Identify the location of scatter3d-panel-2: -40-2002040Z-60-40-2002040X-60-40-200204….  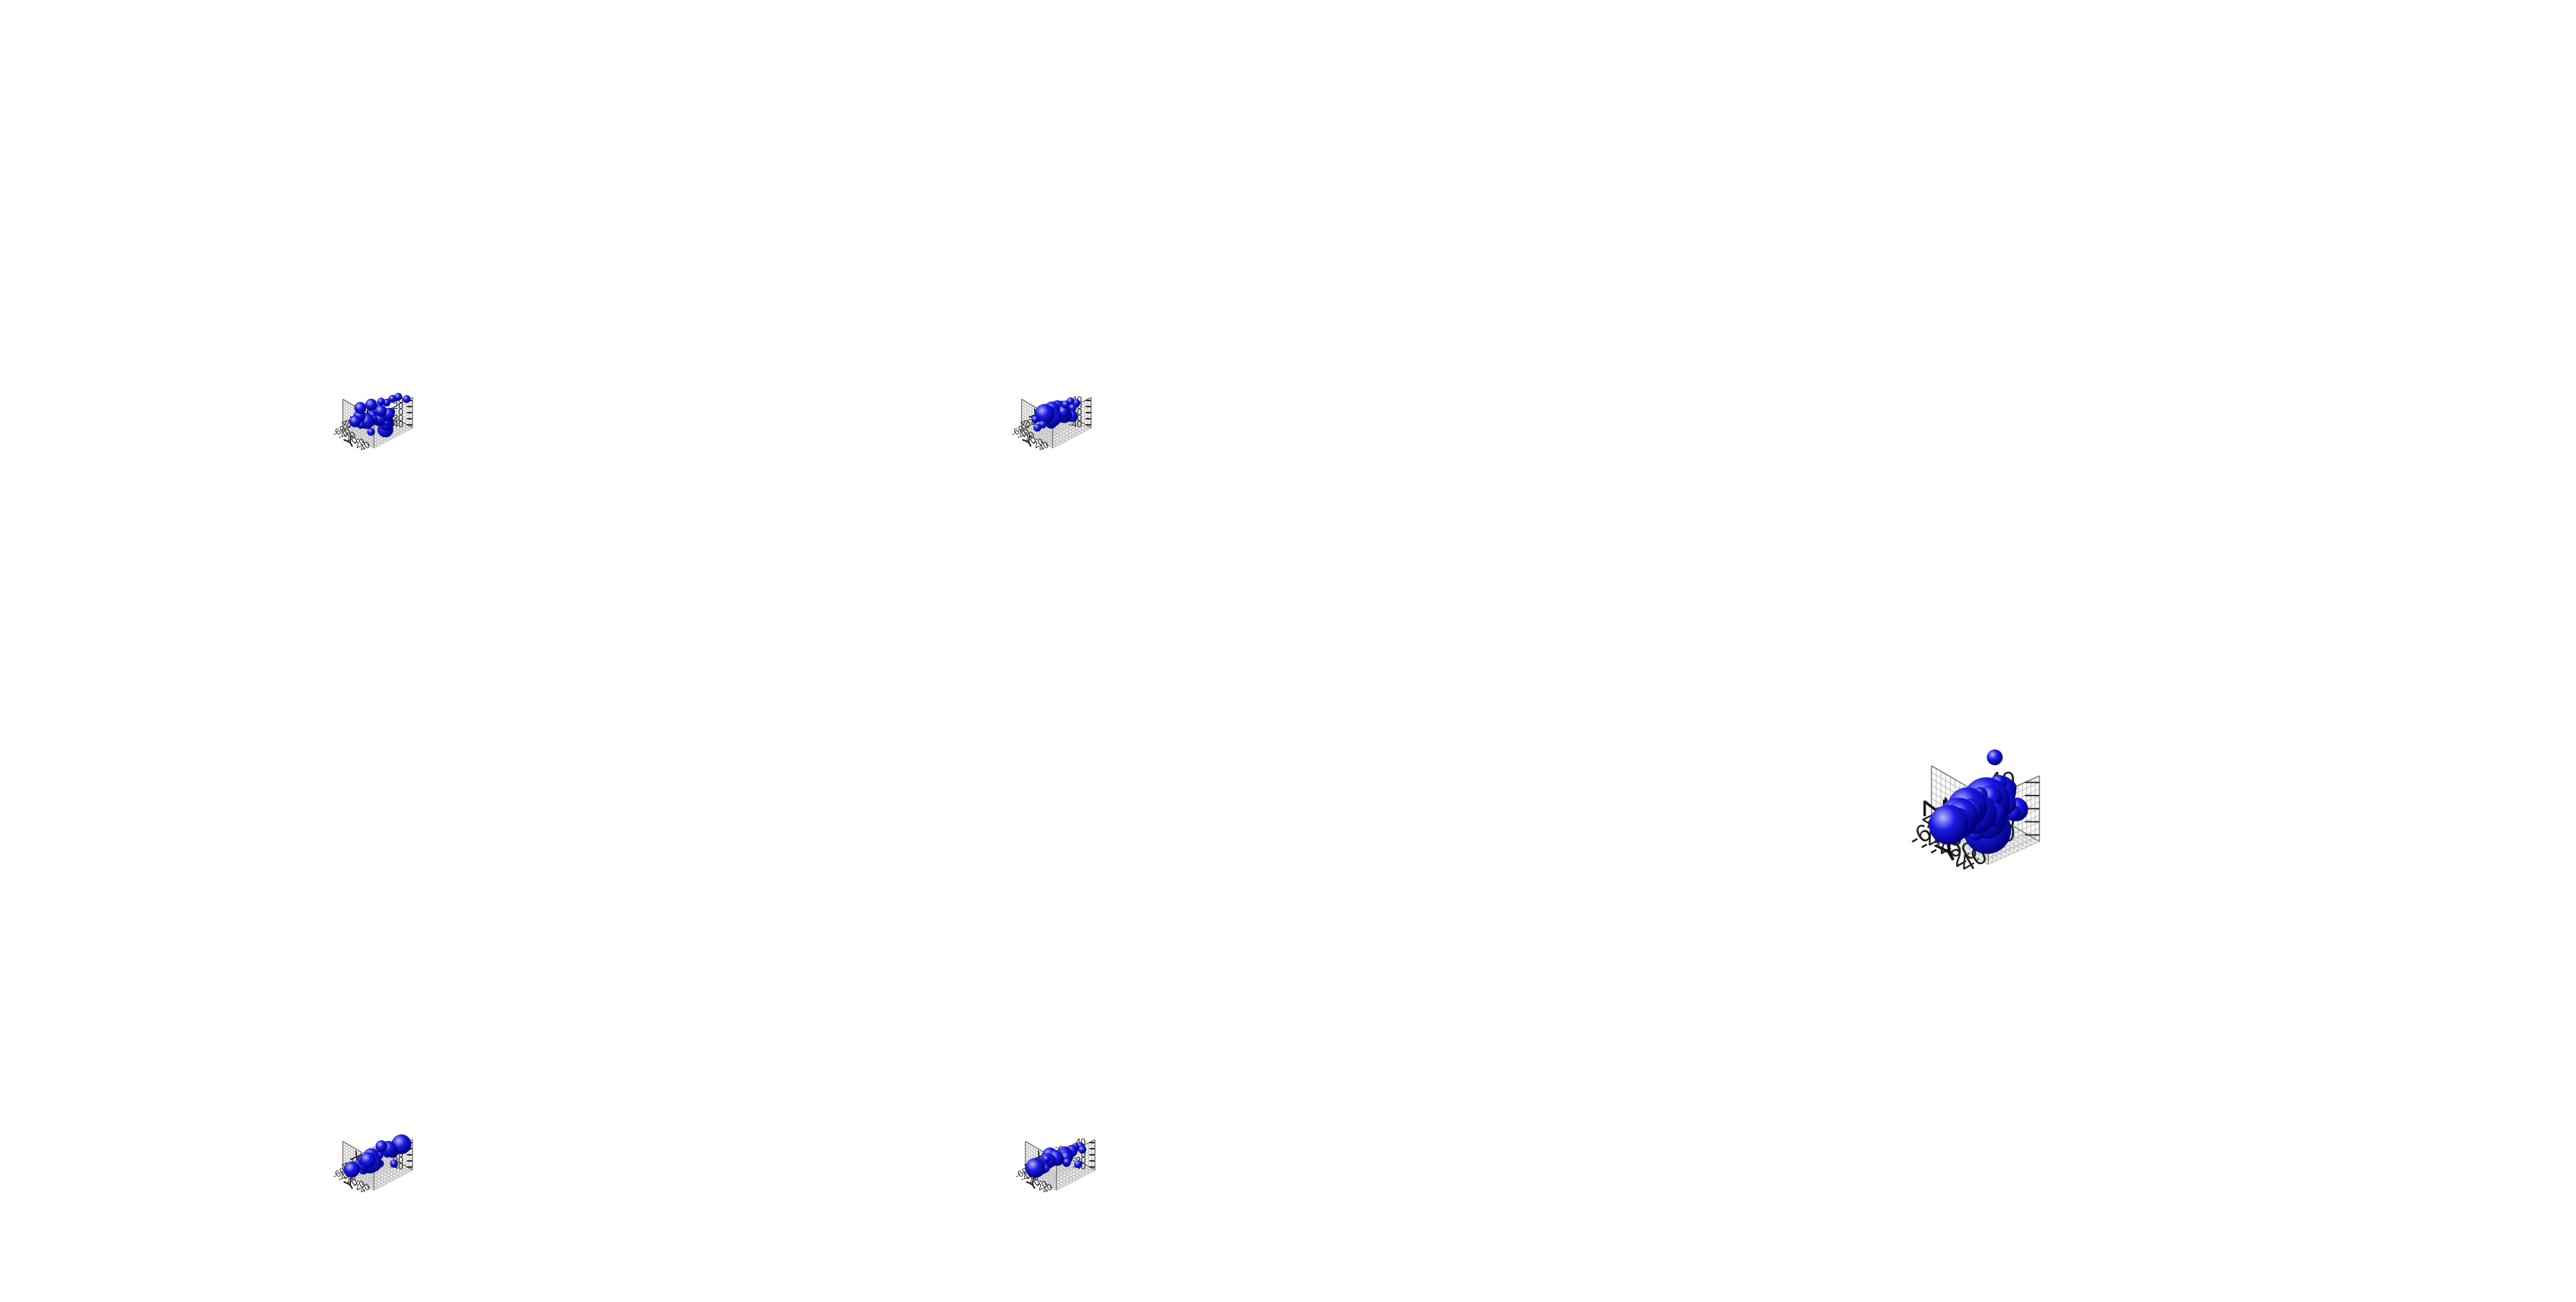
(1050, 424).